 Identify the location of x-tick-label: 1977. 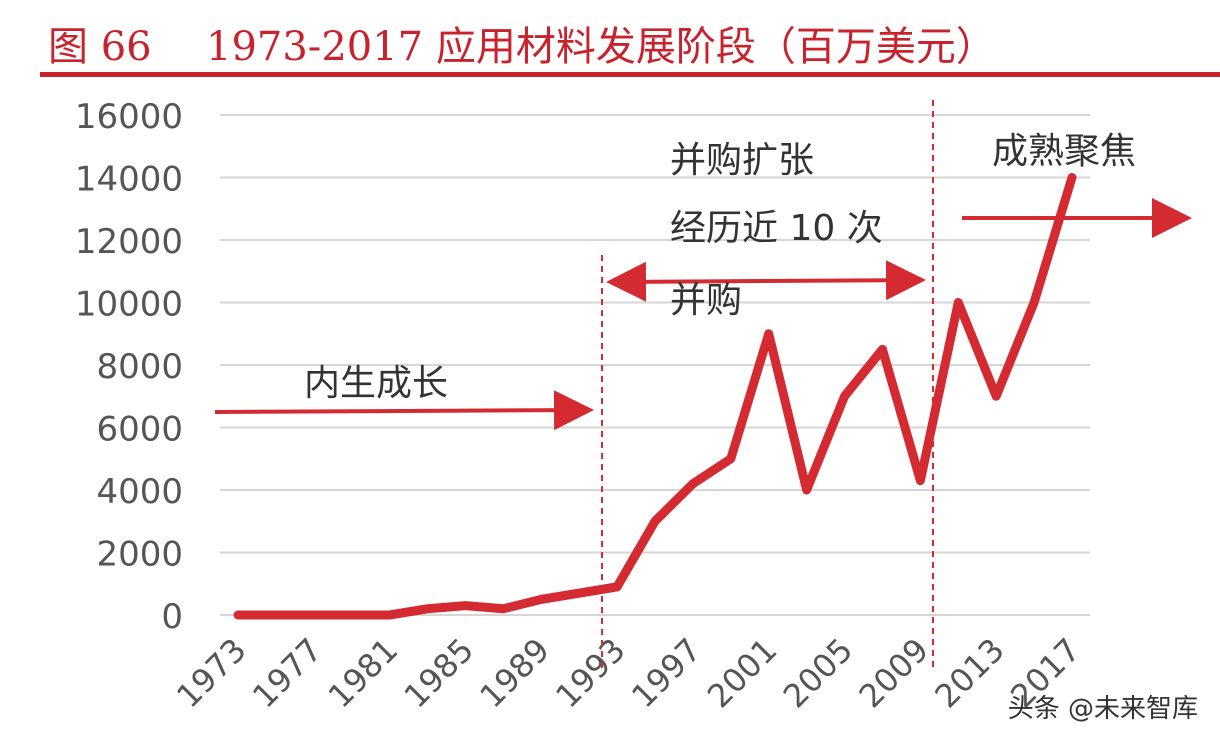
(287, 673).